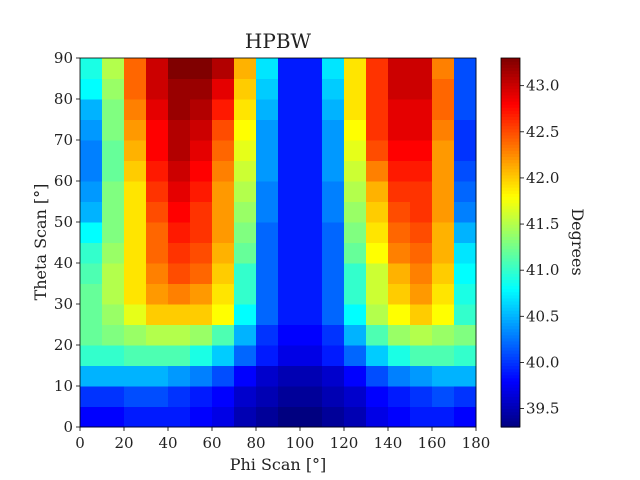 The height and width of the screenshot is (480, 640). What do you see at coordinates (300, 443) in the screenshot?
I see `x-tick-label: 100` at bounding box center [300, 443].